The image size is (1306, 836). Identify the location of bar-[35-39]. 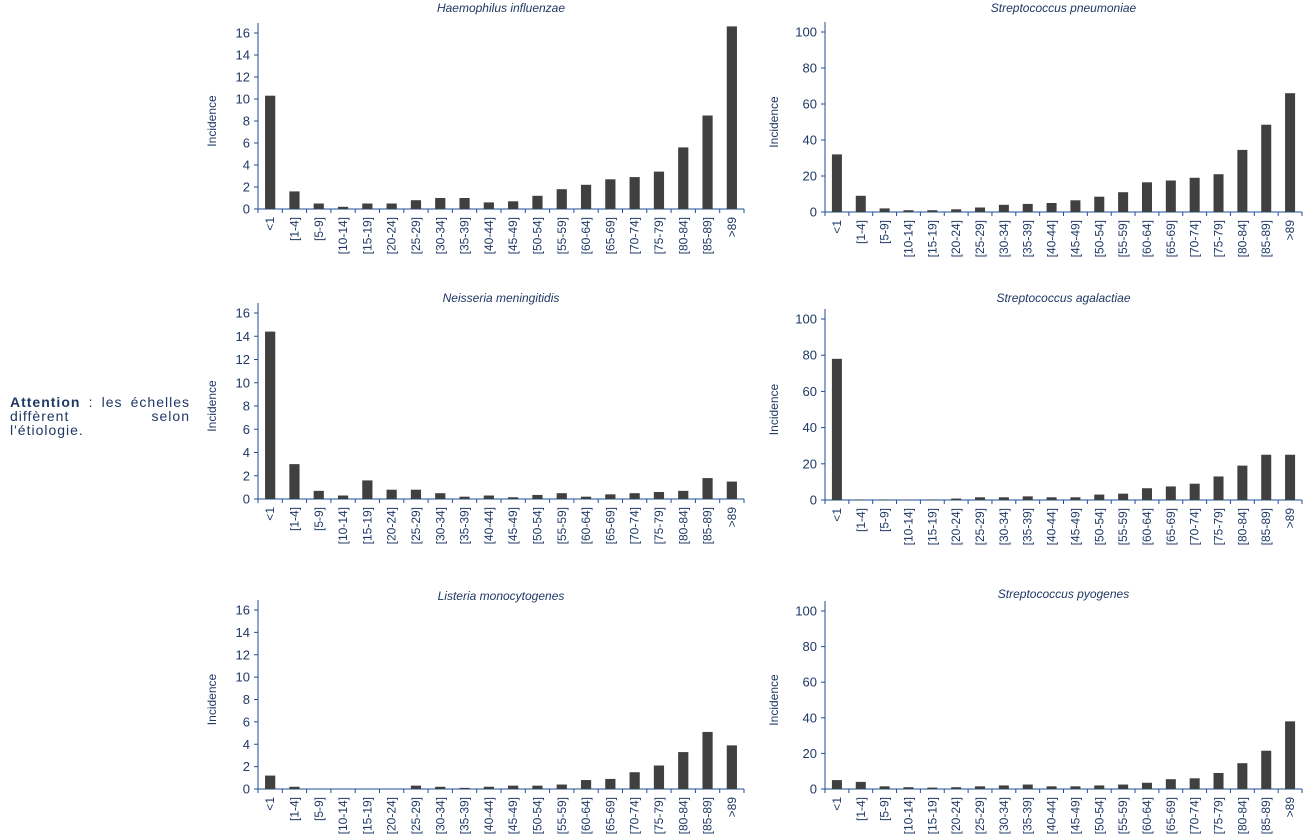
(464, 203).